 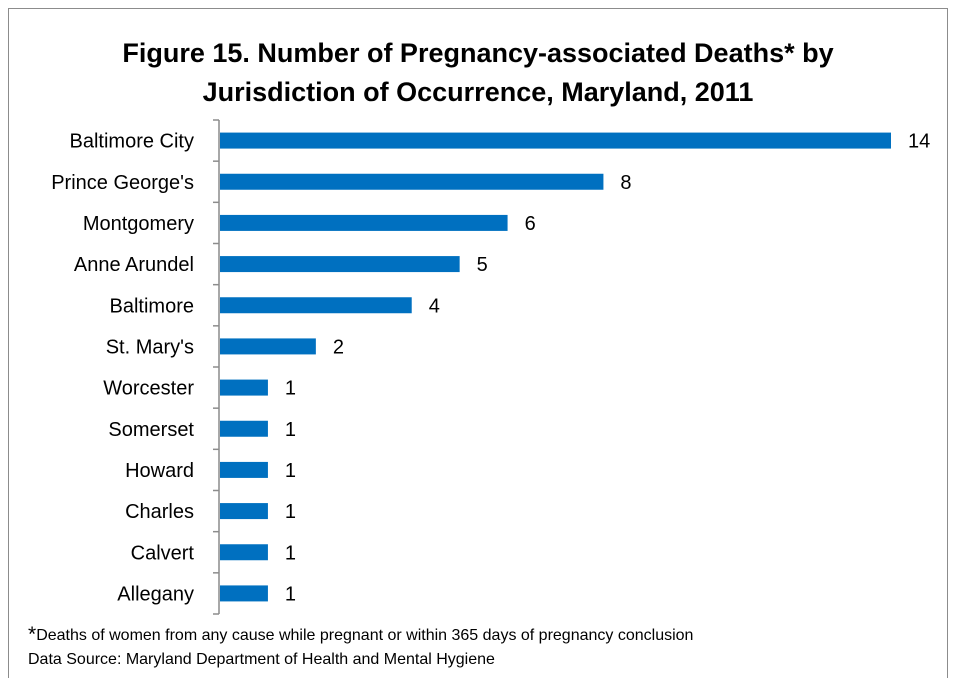 What do you see at coordinates (163, 553) in the screenshot?
I see `category-label: Calvert` at bounding box center [163, 553].